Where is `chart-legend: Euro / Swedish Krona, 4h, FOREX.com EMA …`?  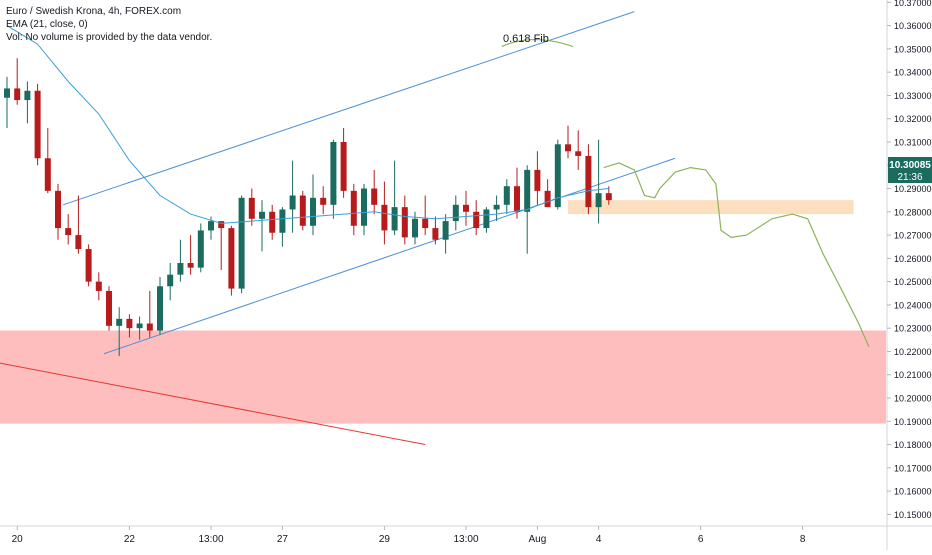 chart-legend: Euro / Swedish Krona, 4h, FOREX.com EMA … is located at coordinates (109, 24).